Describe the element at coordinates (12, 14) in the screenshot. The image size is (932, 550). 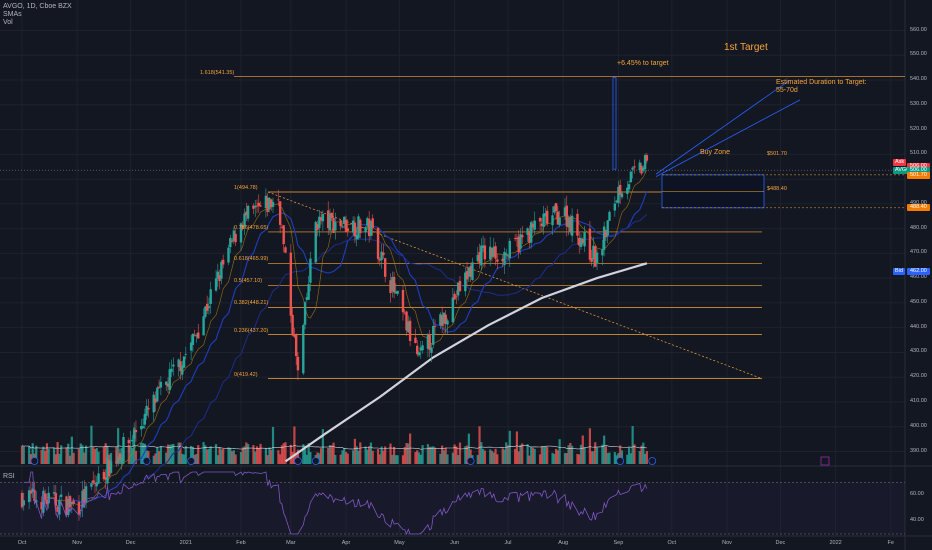
I see `indicator-smas: SMAs` at that location.